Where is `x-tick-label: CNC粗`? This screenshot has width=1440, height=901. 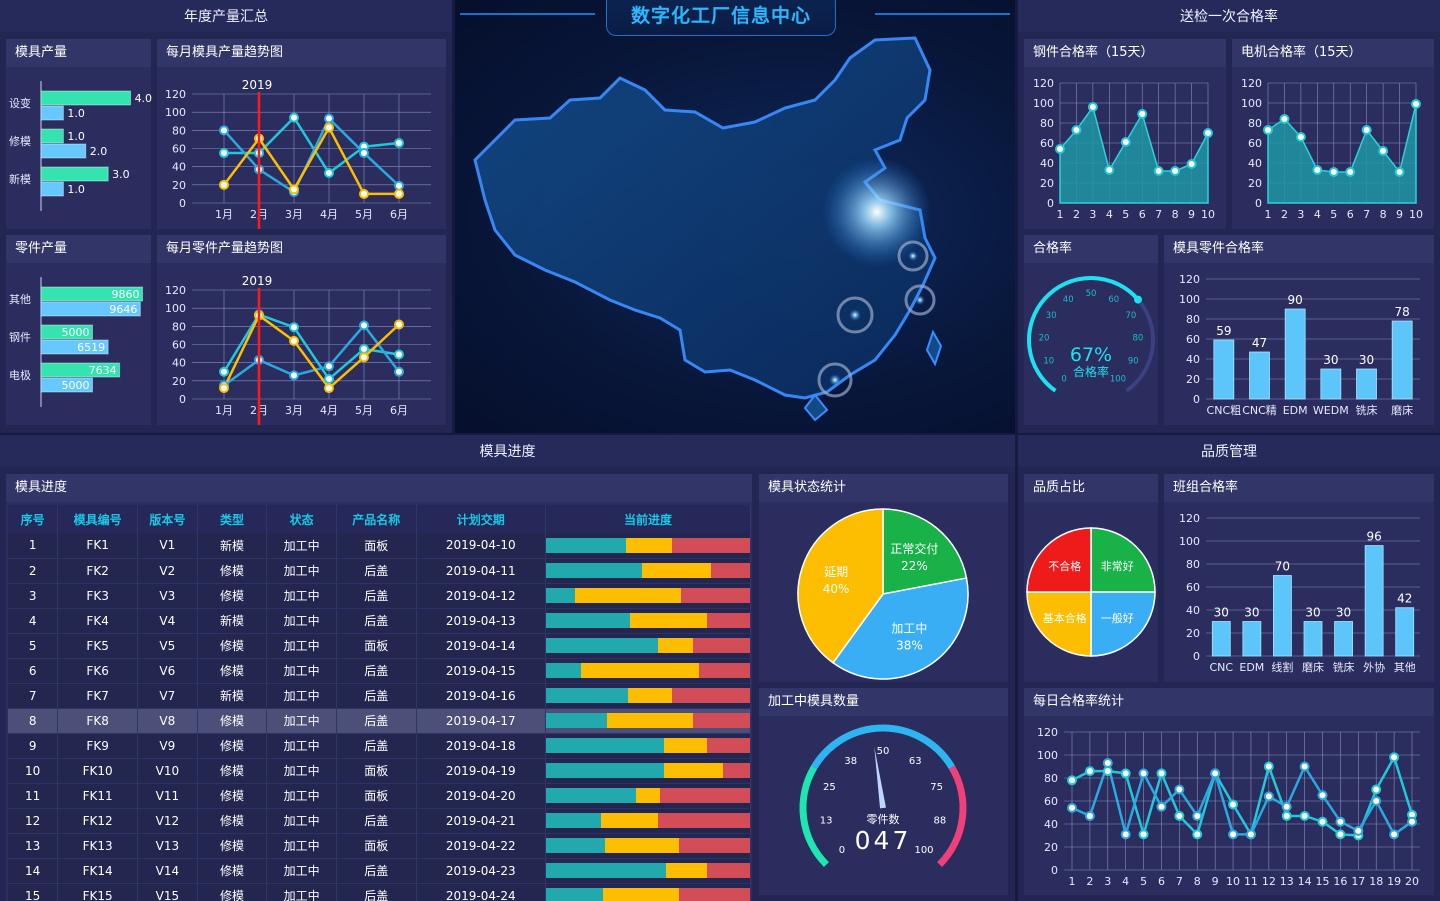
x-tick-label: CNC粗 is located at coordinates (1224, 410).